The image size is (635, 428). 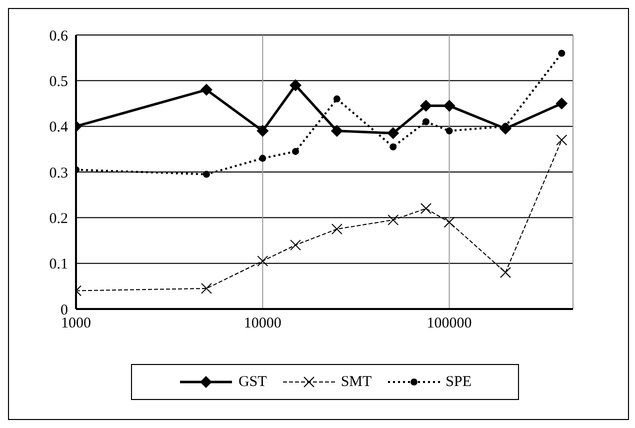 What do you see at coordinates (64, 310) in the screenshot?
I see `y-tick-label: 0` at bounding box center [64, 310].